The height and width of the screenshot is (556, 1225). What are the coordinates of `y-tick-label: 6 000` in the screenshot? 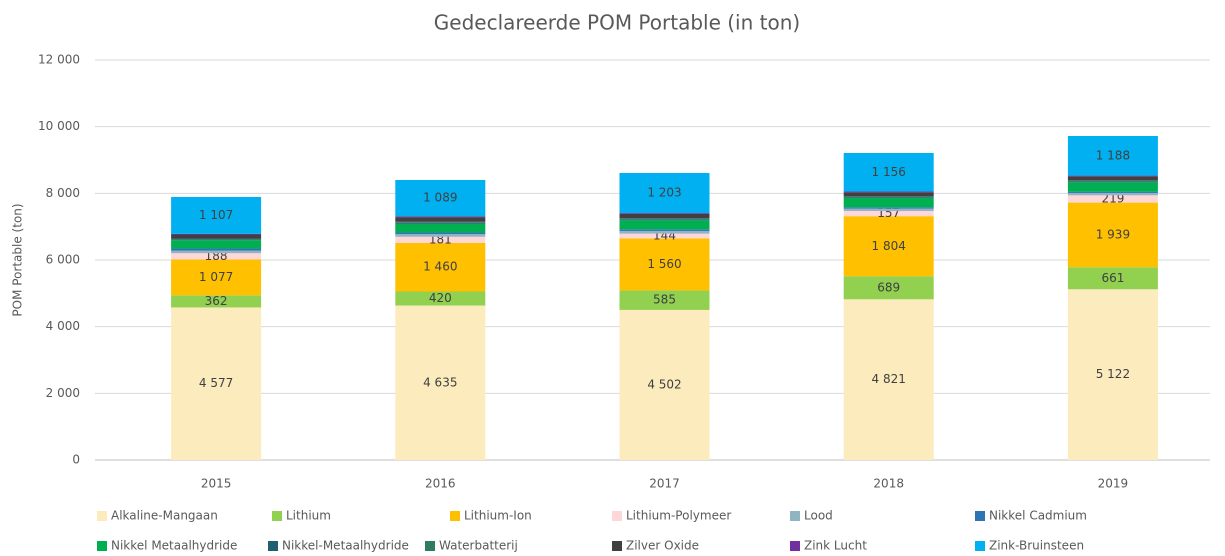 It's located at (63, 260).